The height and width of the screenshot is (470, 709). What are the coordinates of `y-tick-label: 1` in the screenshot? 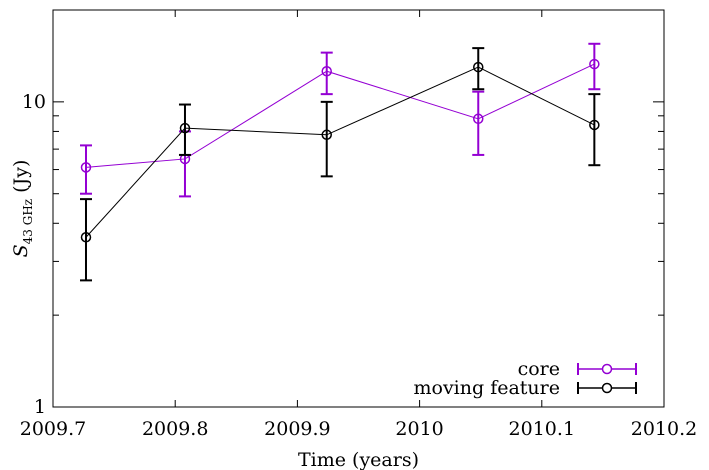 It's located at (40, 407).